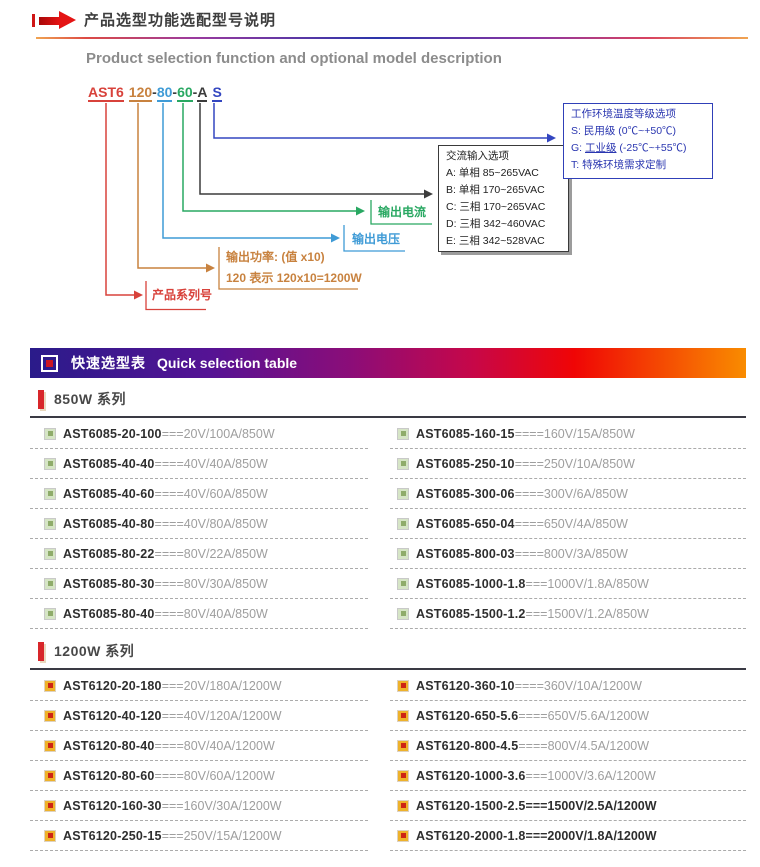 This screenshot has width=760, height=867. I want to click on model-code: AST6120-1500-2.5, so click(471, 805).